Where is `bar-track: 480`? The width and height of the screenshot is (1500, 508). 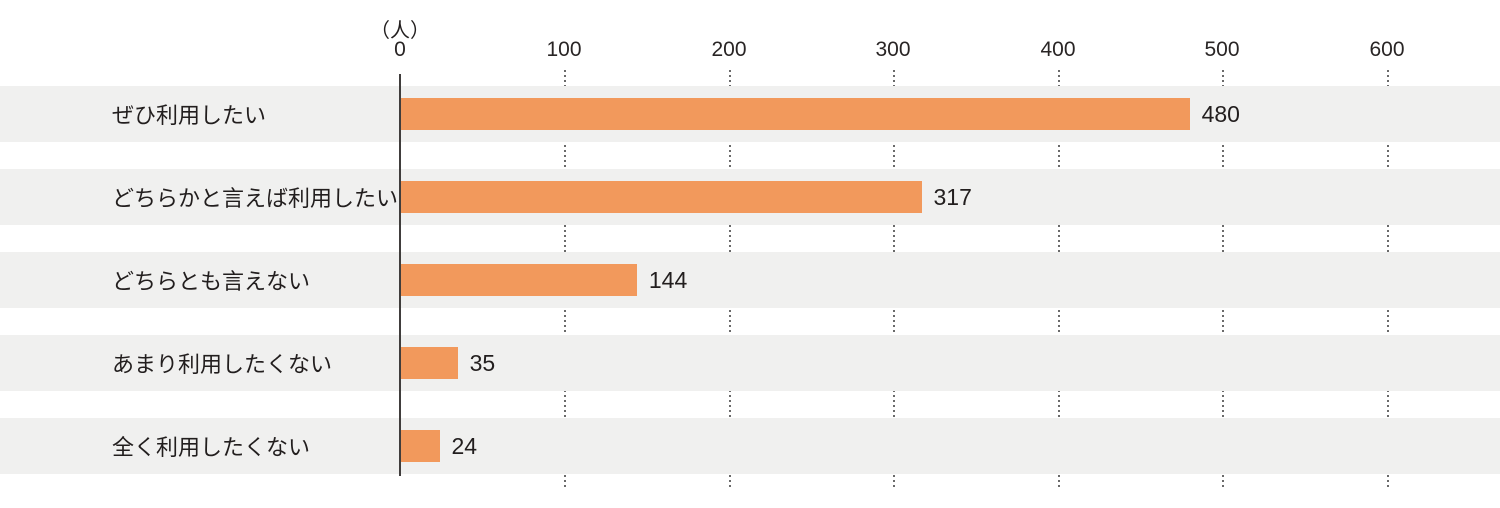
bar-track: 480 is located at coordinates (820, 114).